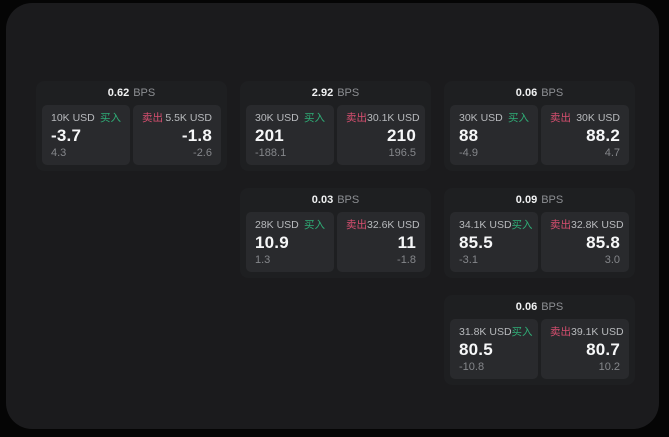  Describe the element at coordinates (335, 93) in the screenshot. I see `bps-header: 2.92 BPS` at that location.